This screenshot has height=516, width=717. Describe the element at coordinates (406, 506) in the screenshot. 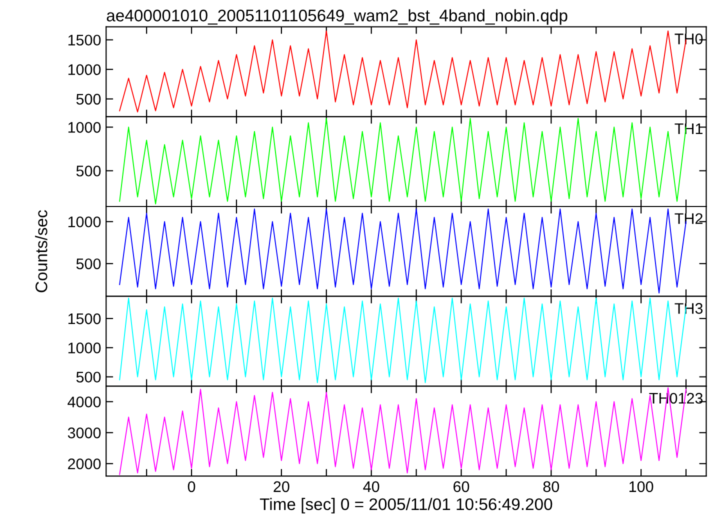

I see `x-axis-title: Time [sec] 0 = 2005/11/01 10:56:49.200` at that location.